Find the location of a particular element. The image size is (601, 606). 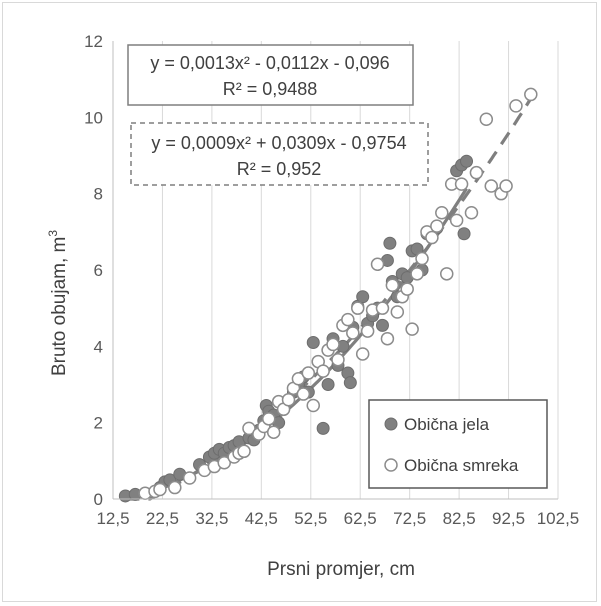

x-tick-label: 72,5 is located at coordinates (409, 518).